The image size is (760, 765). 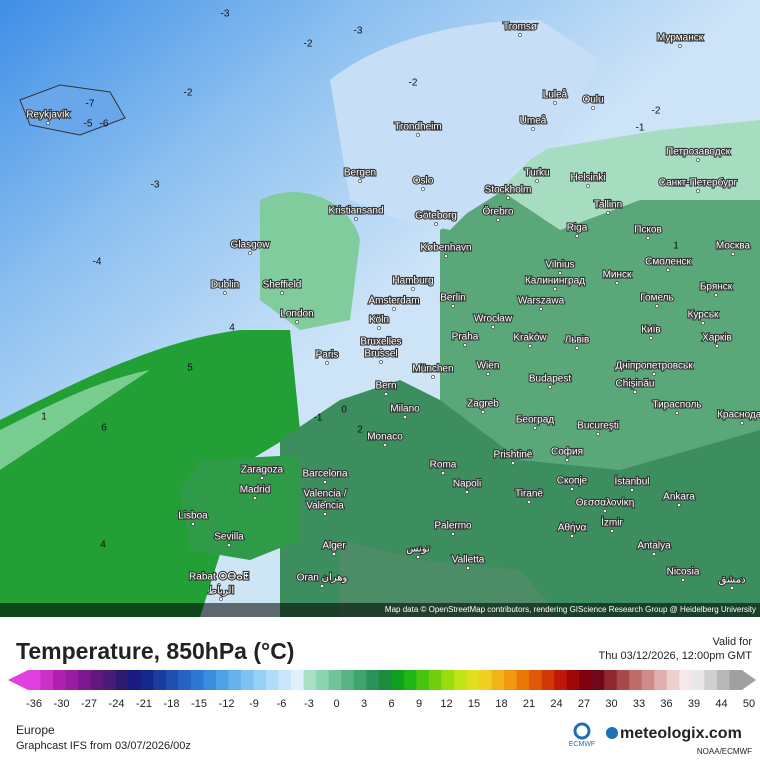 I want to click on colorbar-tick-label: -18, so click(x=172, y=704).